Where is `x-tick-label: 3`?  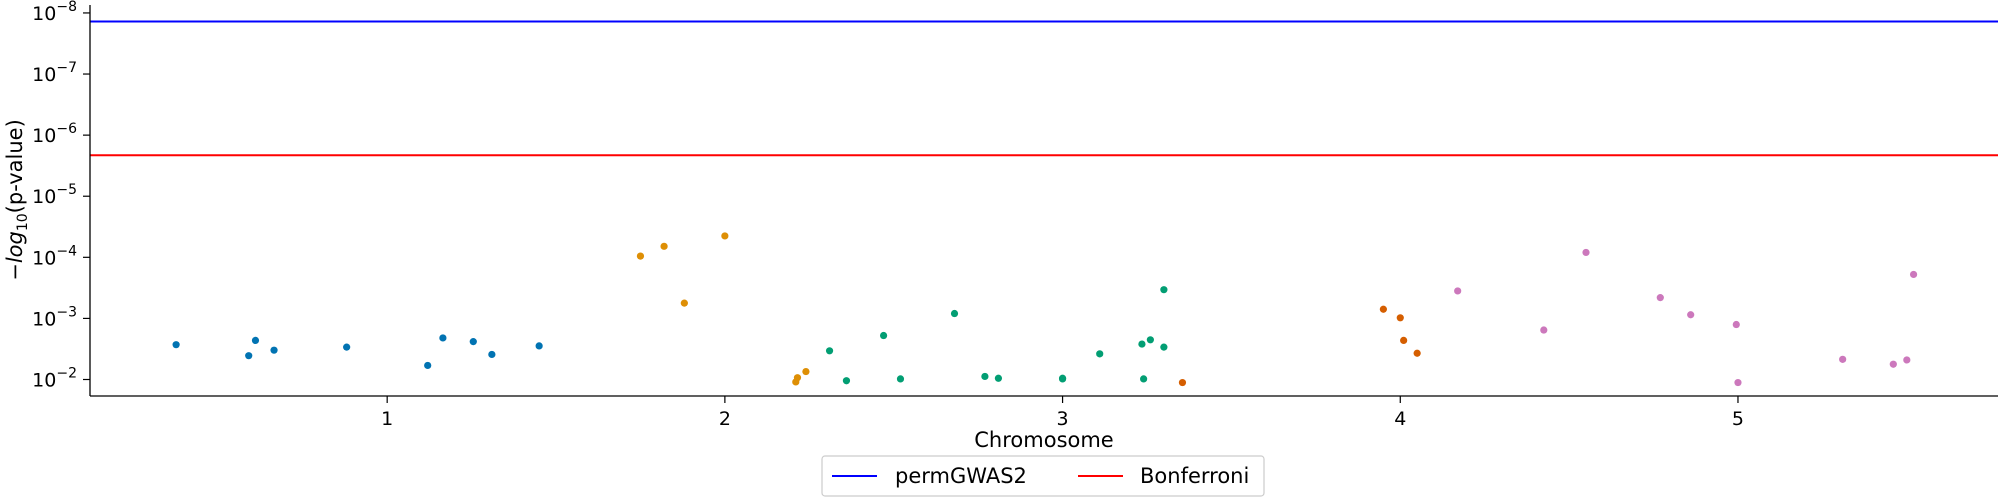
x-tick-label: 3 is located at coordinates (1063, 419).